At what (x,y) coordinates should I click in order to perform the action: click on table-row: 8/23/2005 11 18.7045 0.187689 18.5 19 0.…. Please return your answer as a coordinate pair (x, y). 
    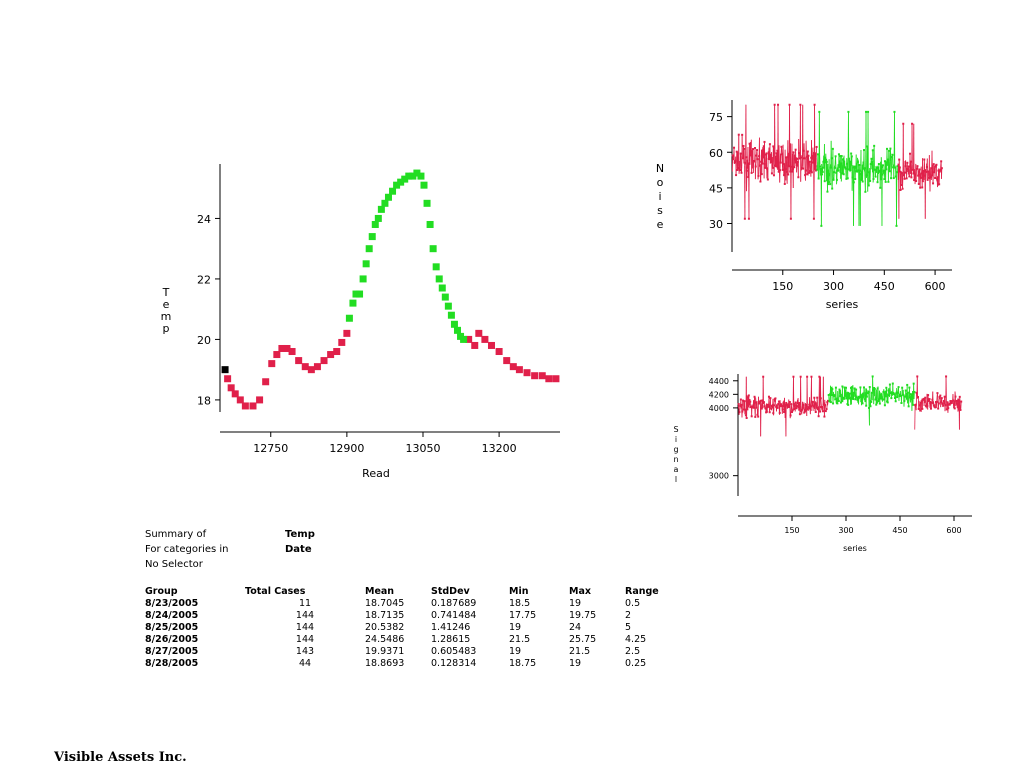
    Looking at the image, I should click on (410, 604).